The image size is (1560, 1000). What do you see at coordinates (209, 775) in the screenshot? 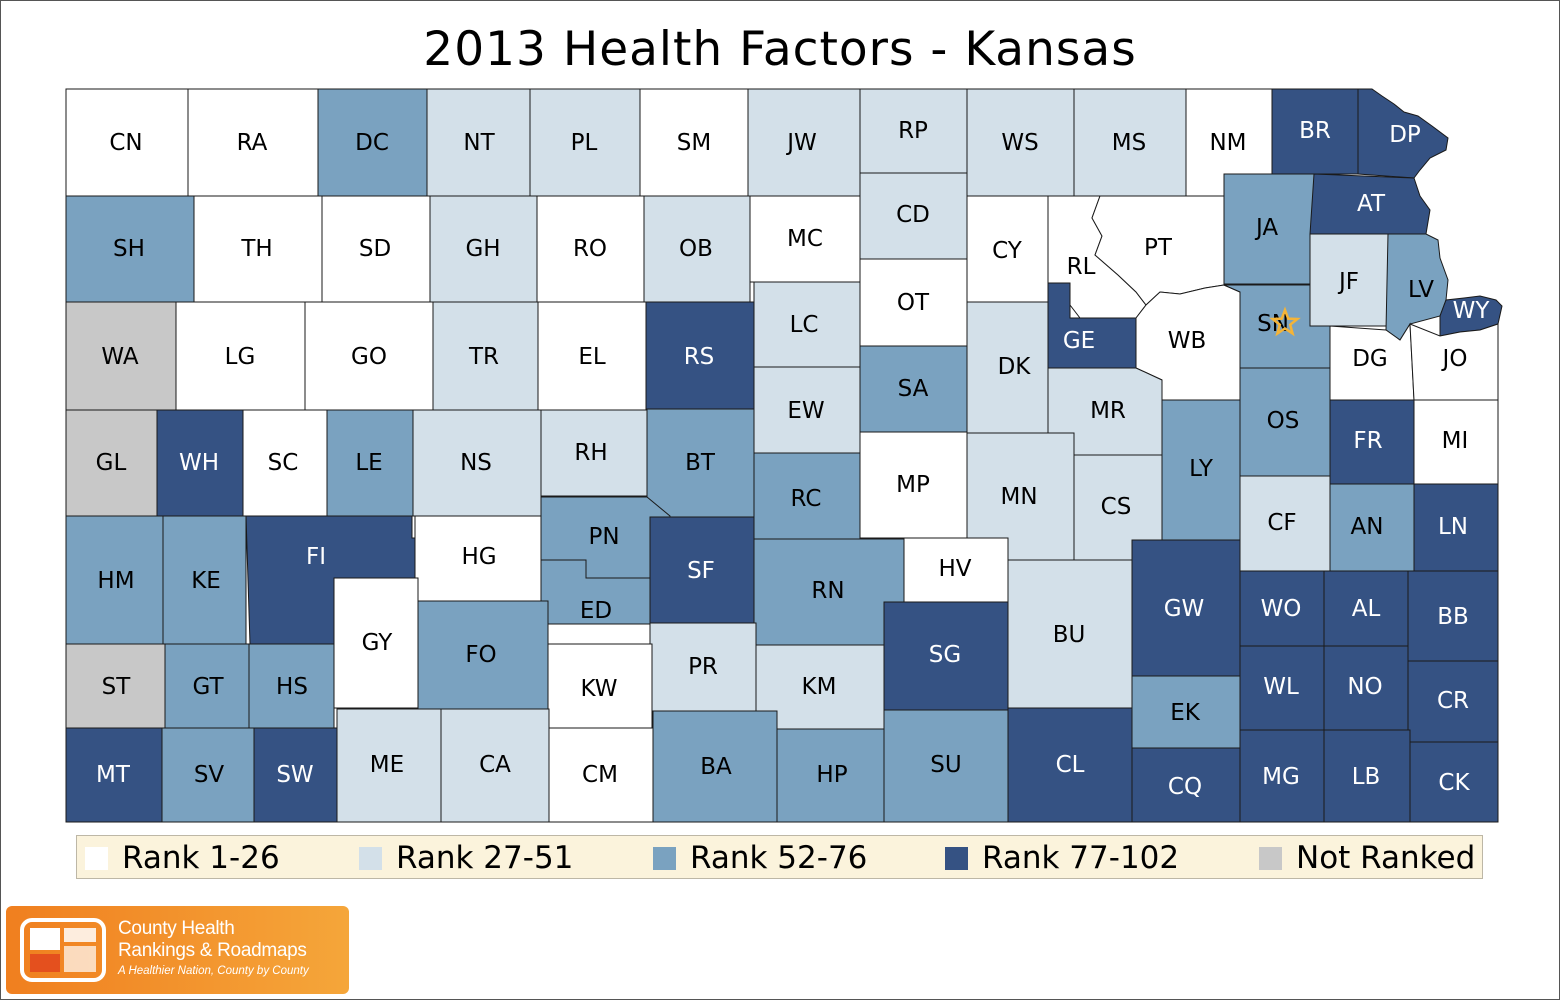
I see `county-label-sv: SV` at bounding box center [209, 775].